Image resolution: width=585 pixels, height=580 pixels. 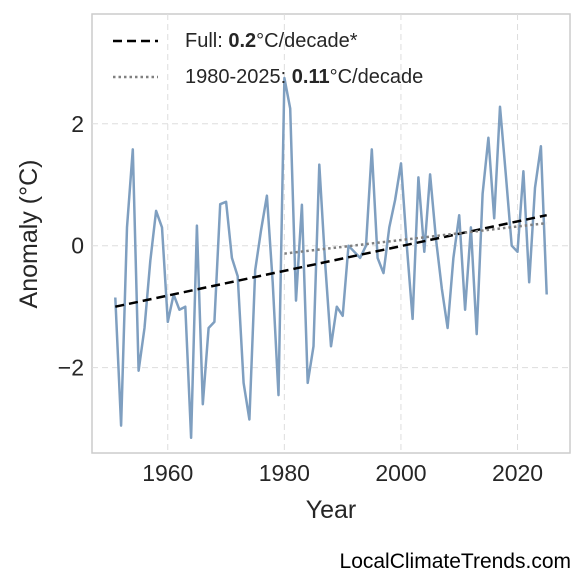 What do you see at coordinates (271, 41) in the screenshot?
I see `legend-full-label: Full: 0.2°C/decade*` at bounding box center [271, 41].